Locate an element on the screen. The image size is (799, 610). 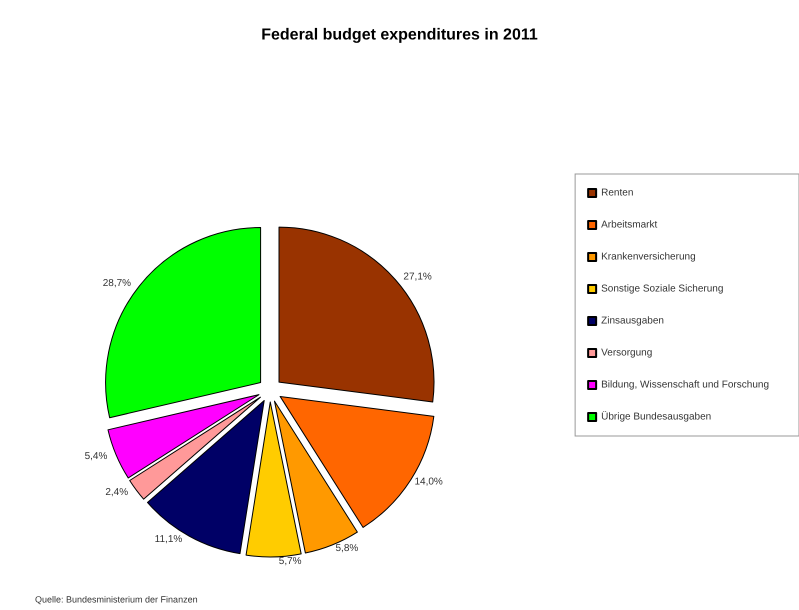
source-note: Quelle: Bundesministerium der Finanzen is located at coordinates (116, 599).